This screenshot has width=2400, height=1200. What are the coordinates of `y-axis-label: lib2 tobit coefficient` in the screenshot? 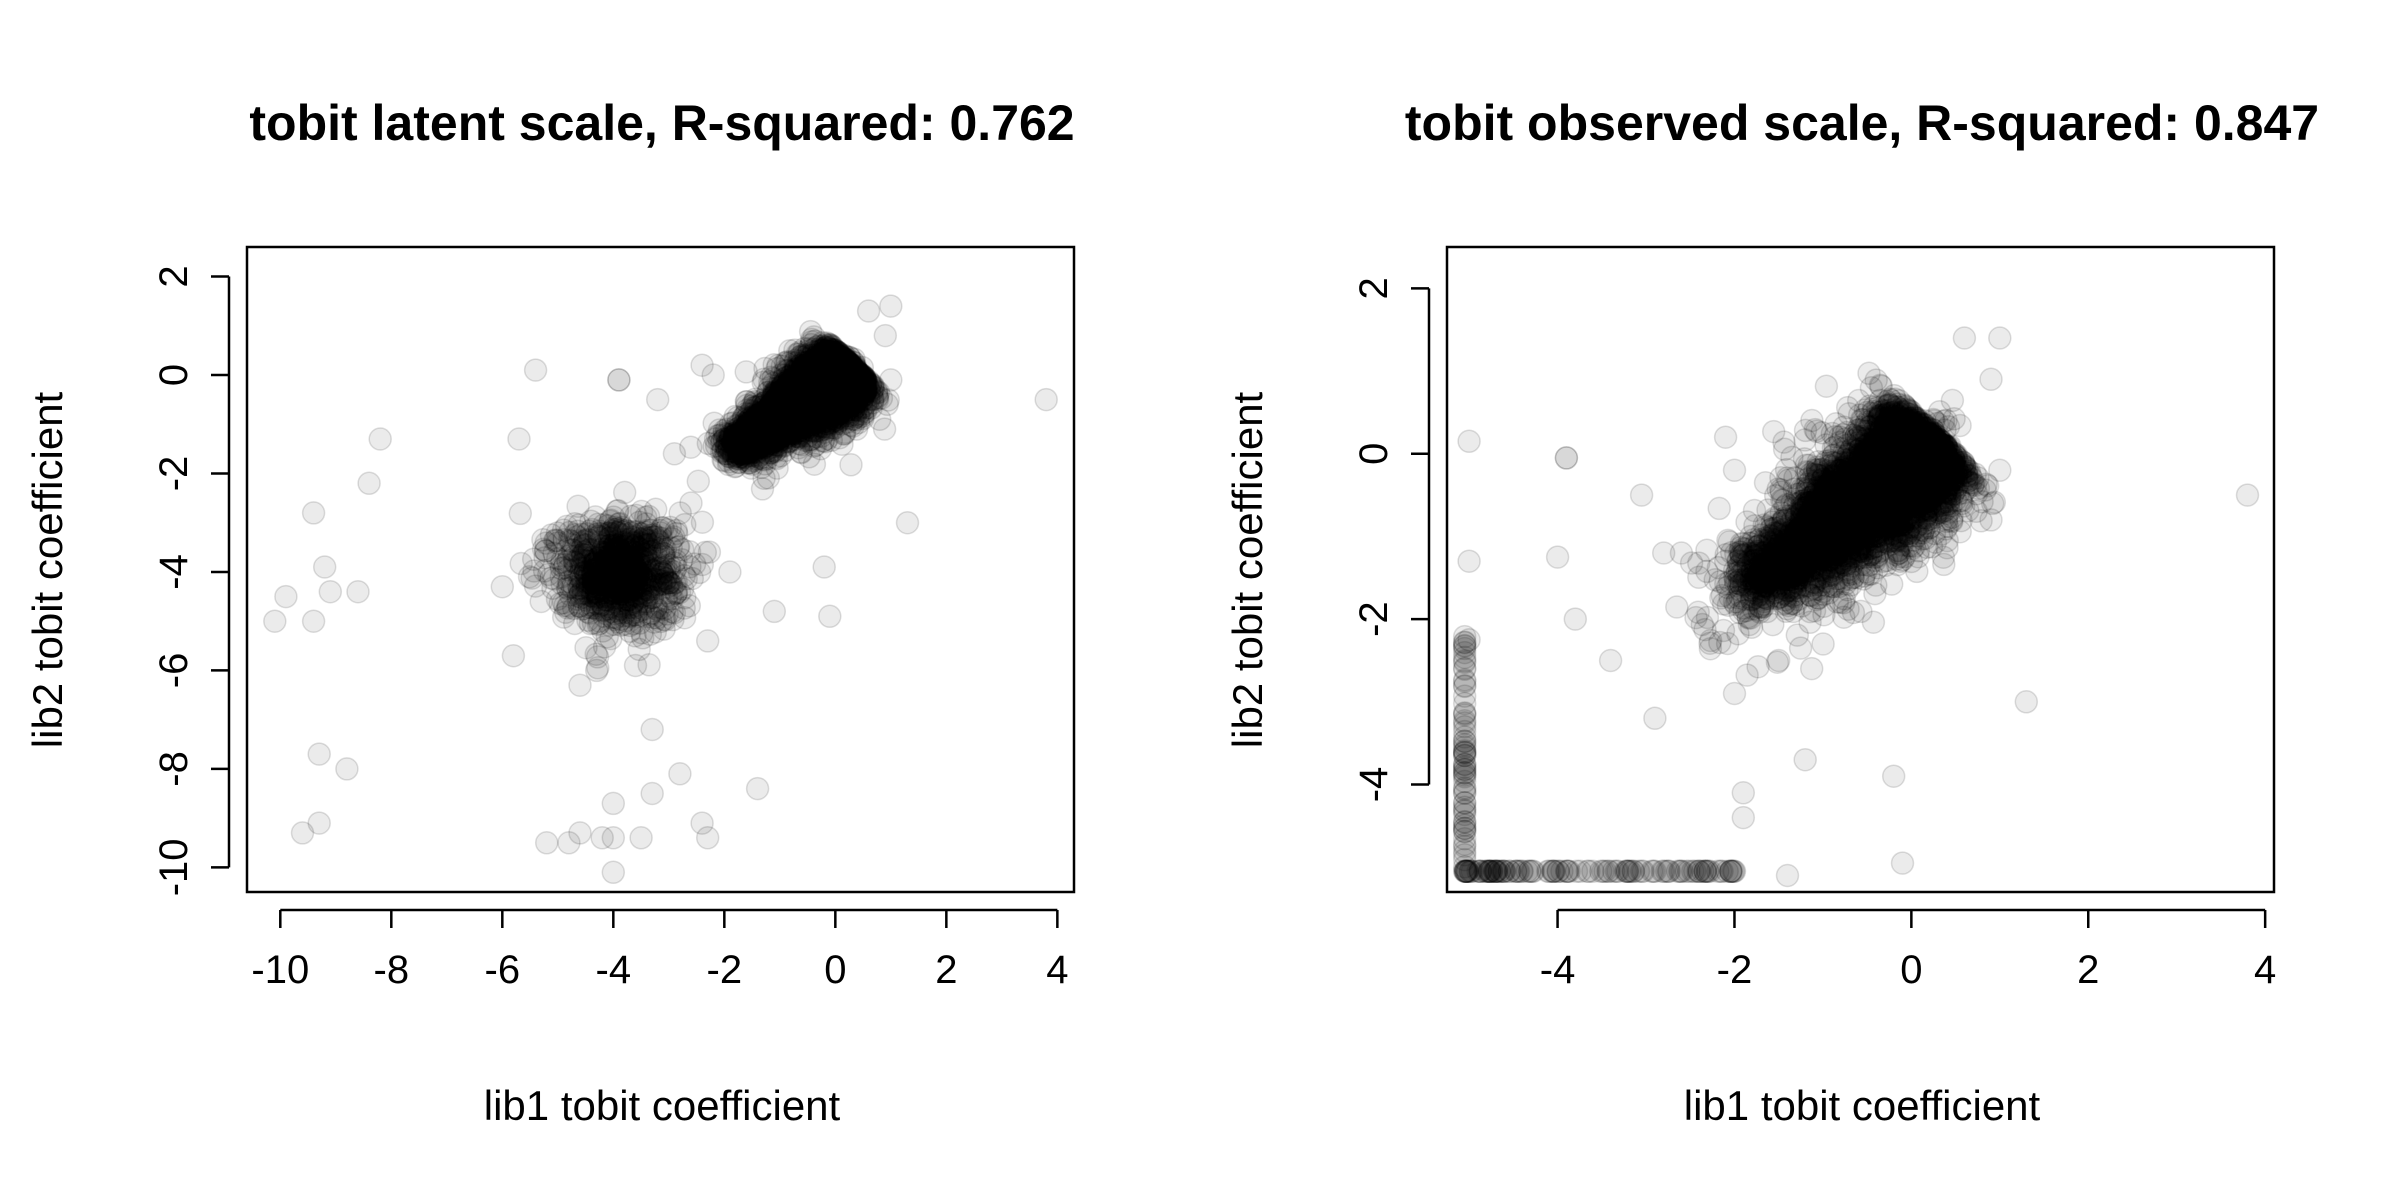 It's located at (47, 569).